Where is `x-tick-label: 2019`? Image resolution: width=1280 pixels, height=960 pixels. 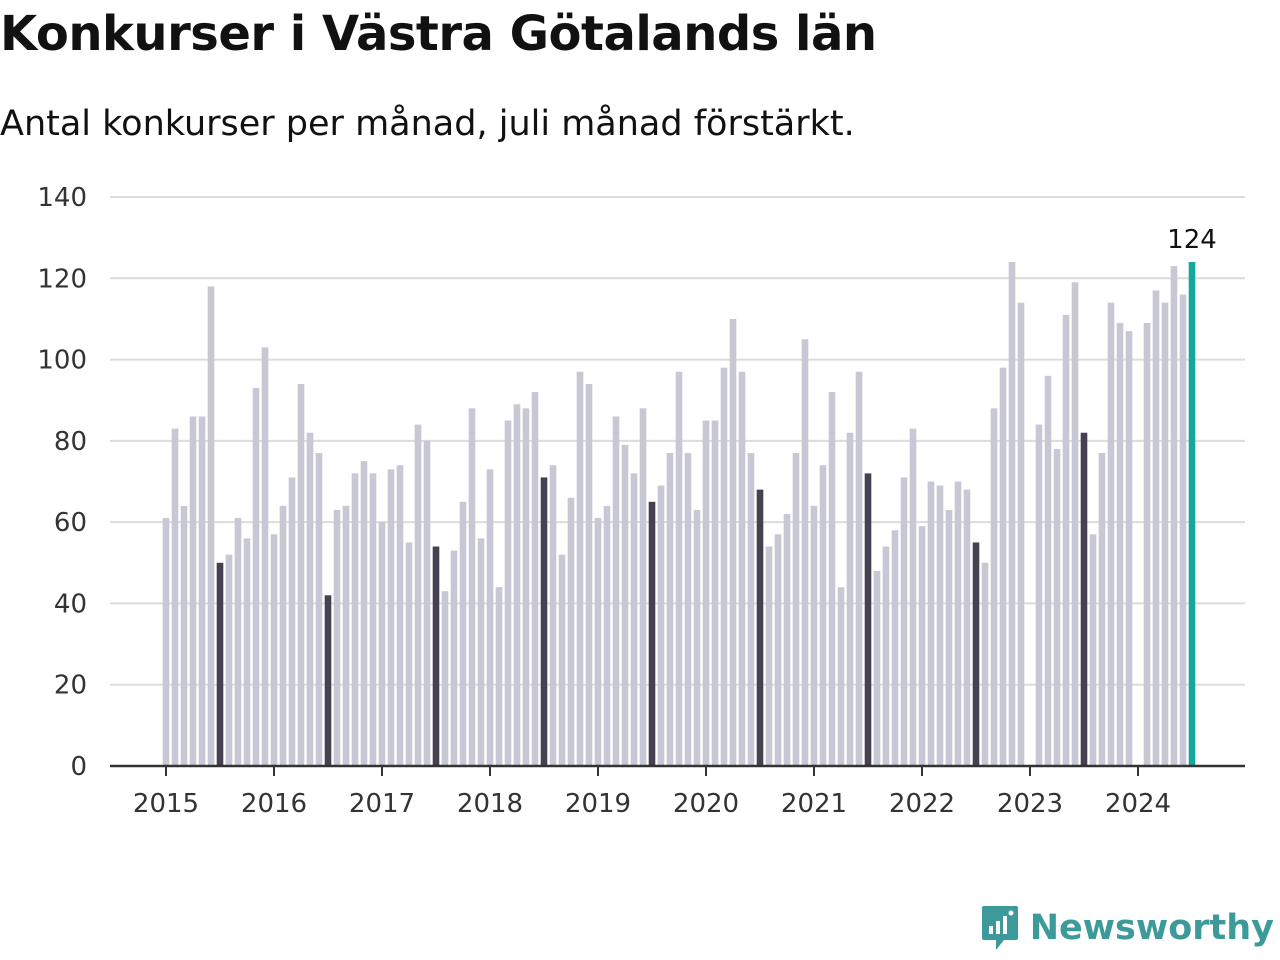
x-tick-label: 2019 is located at coordinates (598, 804).